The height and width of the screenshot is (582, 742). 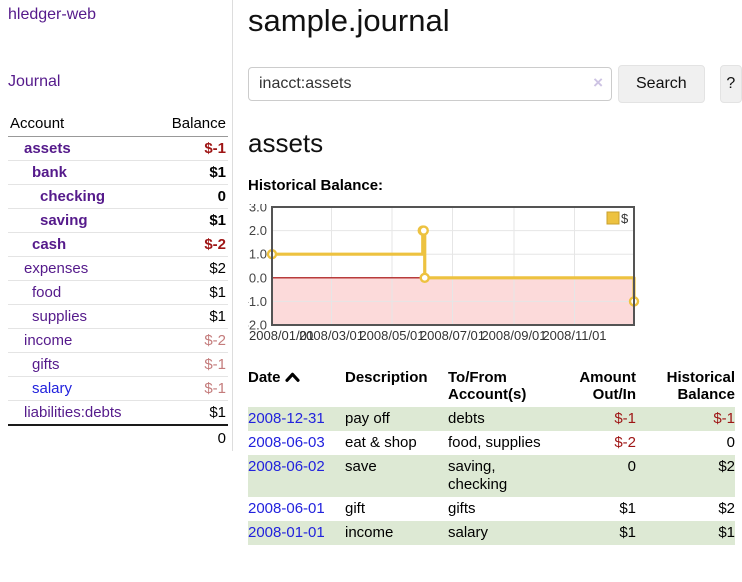 I want to click on page-title: sample.journal, so click(x=349, y=20).